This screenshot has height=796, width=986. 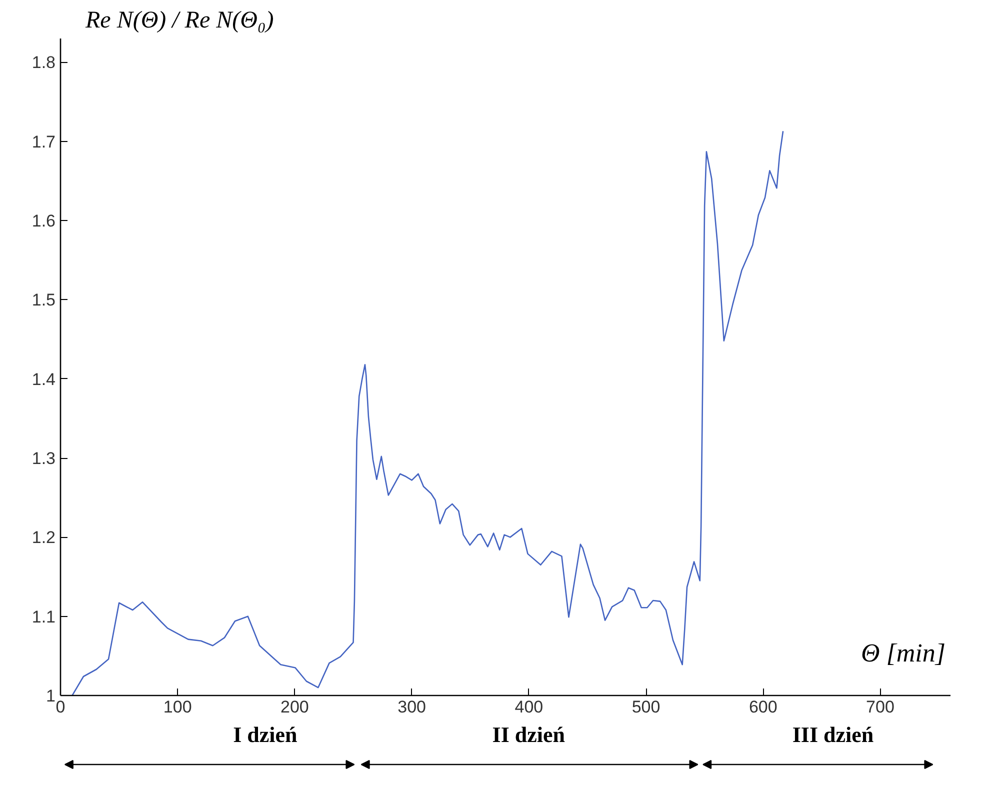 What do you see at coordinates (646, 707) in the screenshot?
I see `x-tick-label: 500` at bounding box center [646, 707].